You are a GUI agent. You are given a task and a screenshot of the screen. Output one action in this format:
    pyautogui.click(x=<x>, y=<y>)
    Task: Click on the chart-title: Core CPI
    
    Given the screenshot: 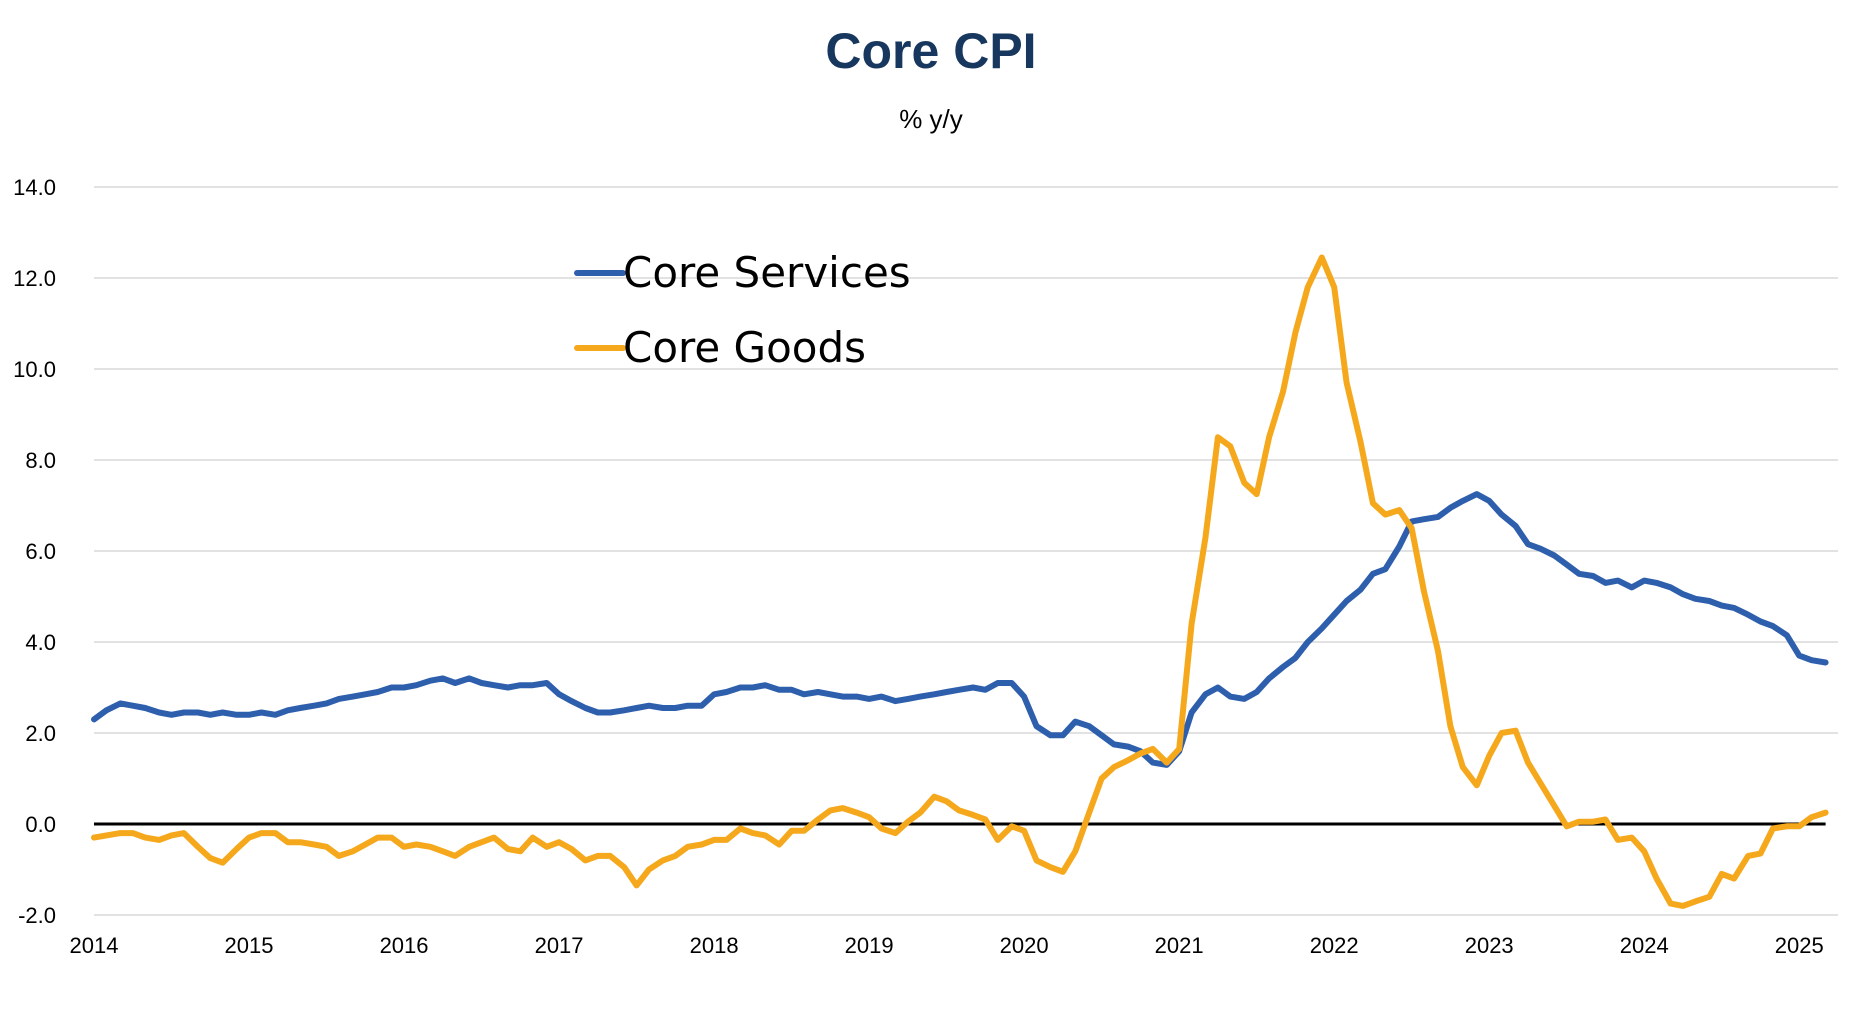 What is the action you would take?
    pyautogui.click(x=931, y=51)
    